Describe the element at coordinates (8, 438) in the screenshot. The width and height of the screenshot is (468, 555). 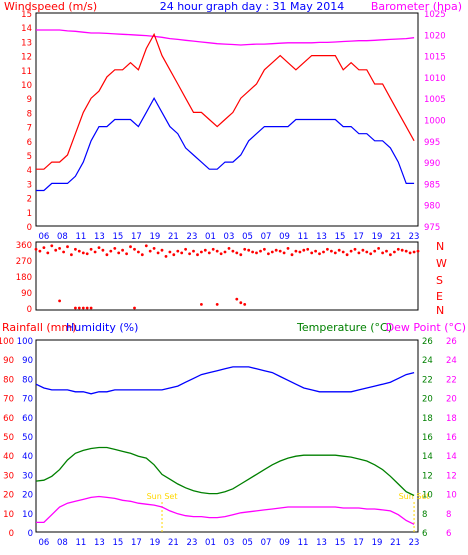
I see `p3-ytick-rain-5: 50` at that location.